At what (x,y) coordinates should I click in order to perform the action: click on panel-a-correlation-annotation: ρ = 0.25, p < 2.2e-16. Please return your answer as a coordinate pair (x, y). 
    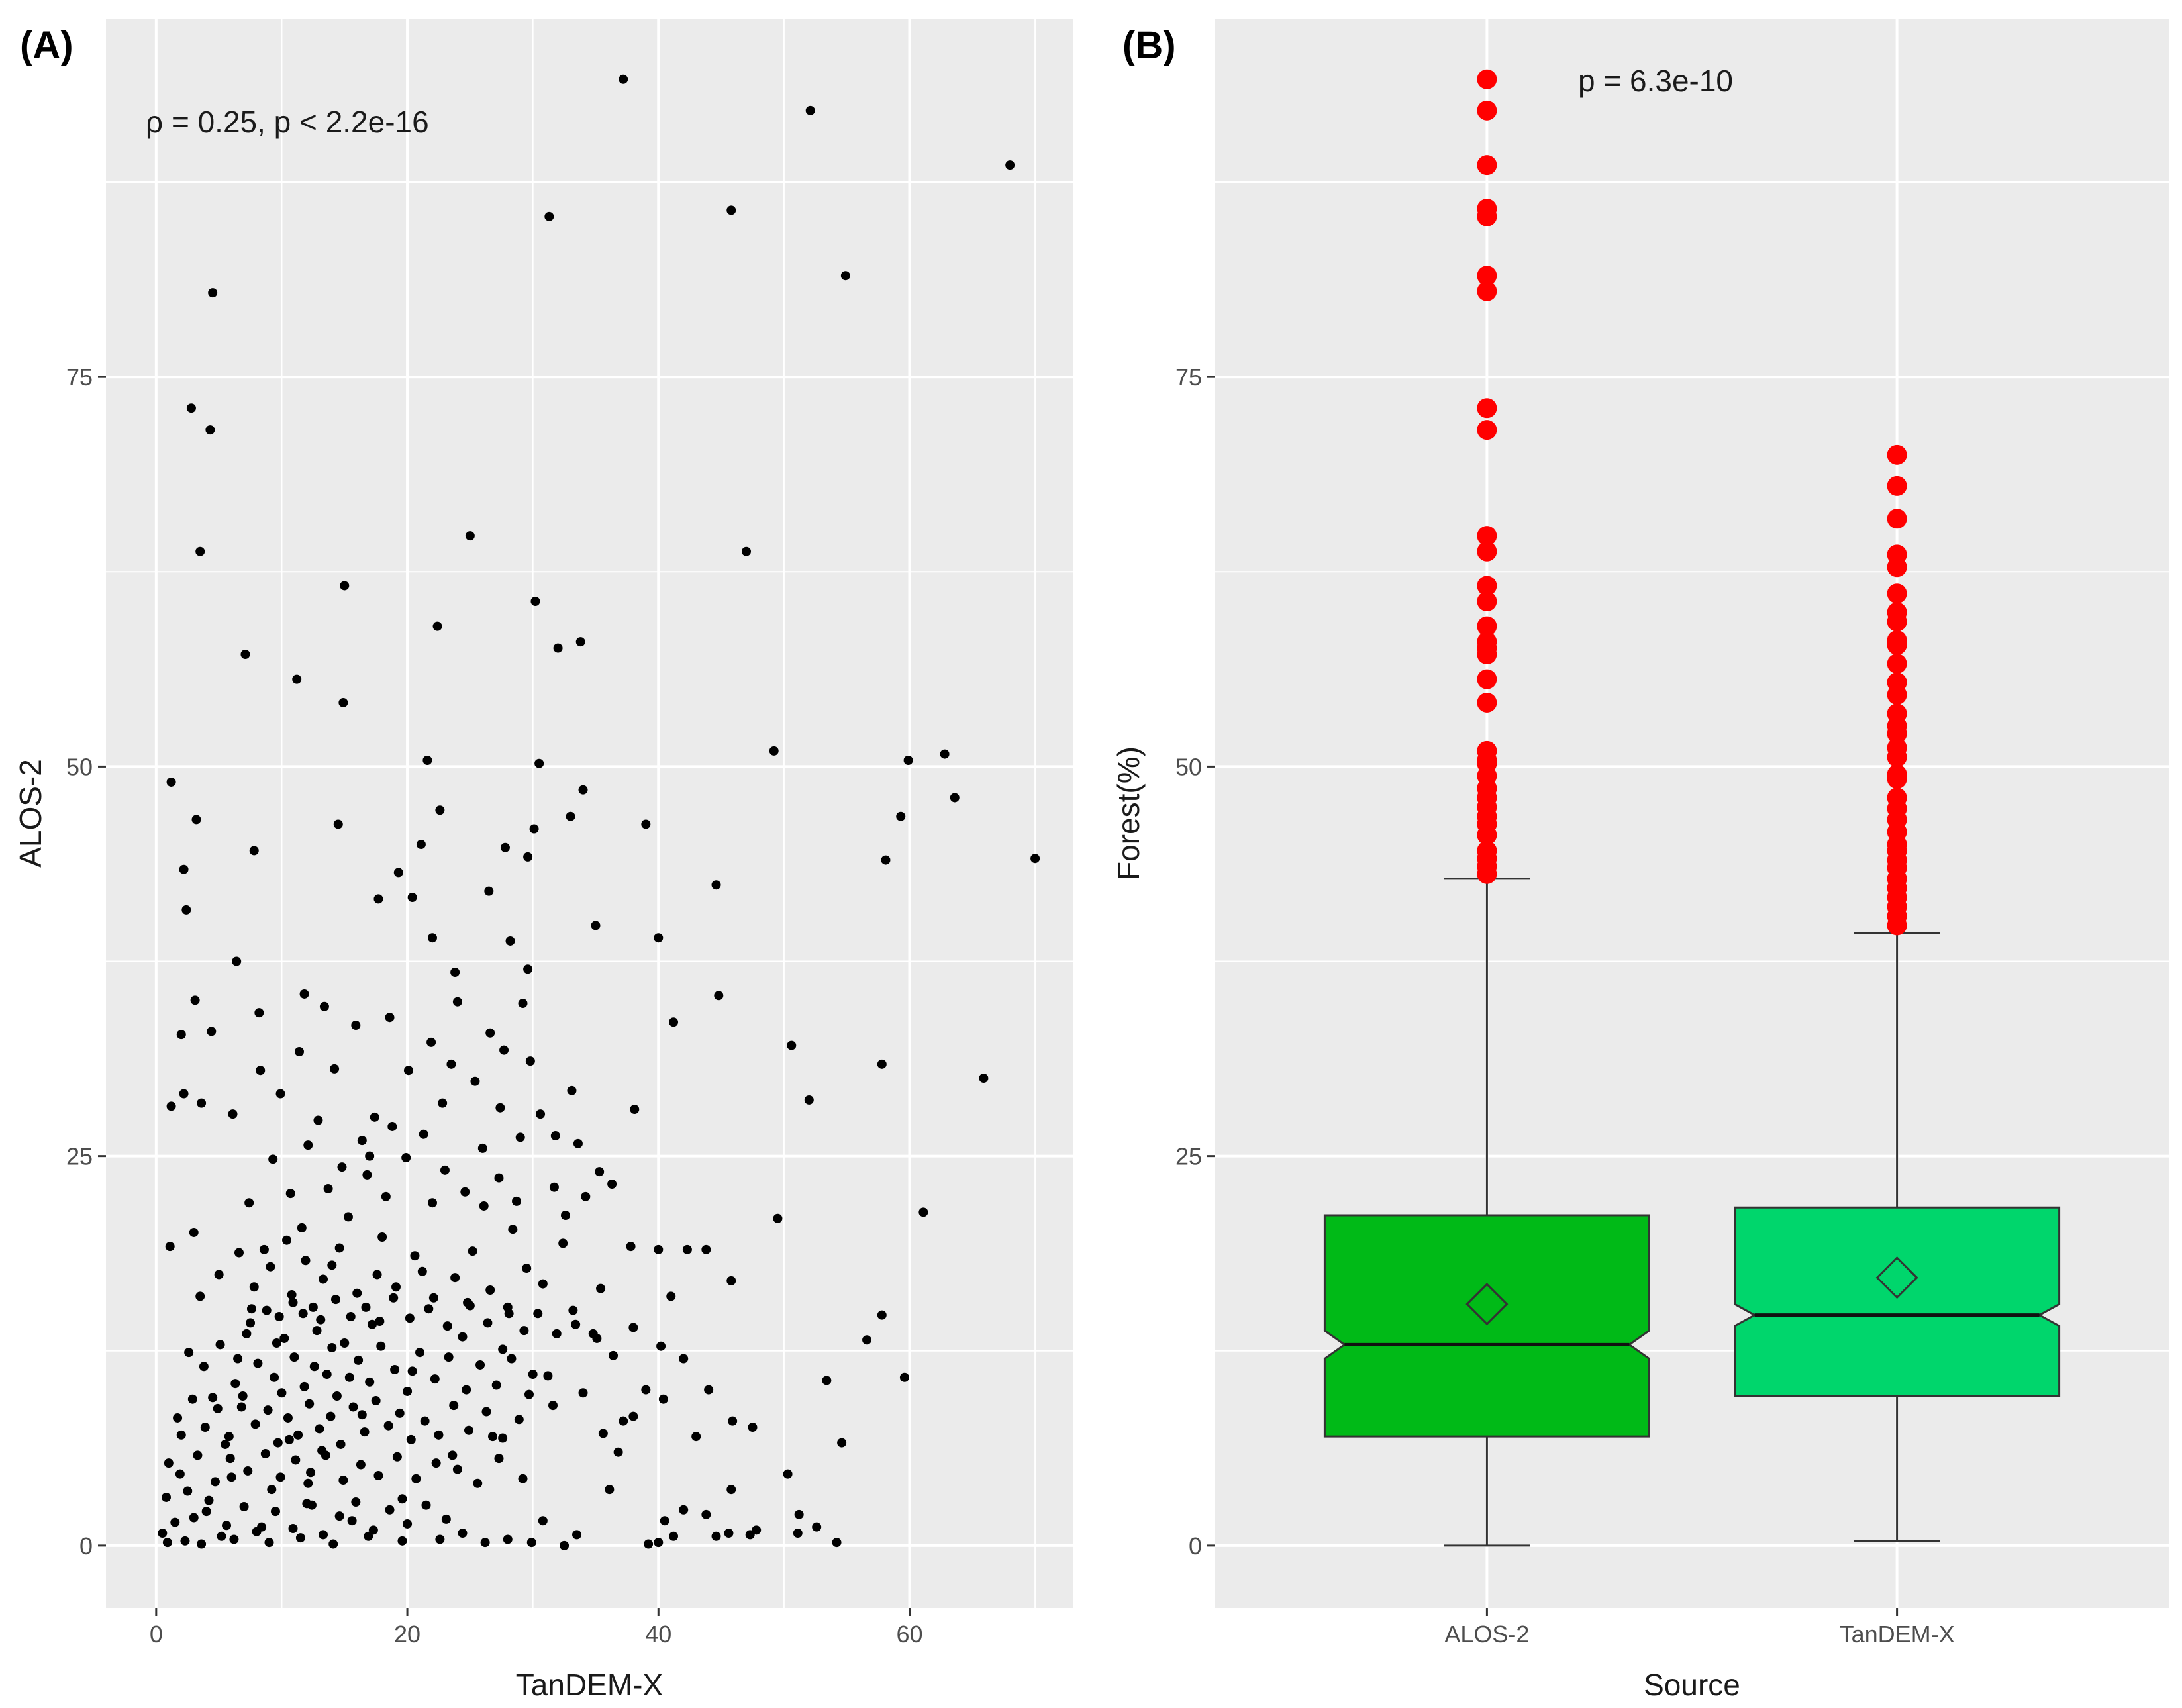
    Looking at the image, I should click on (288, 122).